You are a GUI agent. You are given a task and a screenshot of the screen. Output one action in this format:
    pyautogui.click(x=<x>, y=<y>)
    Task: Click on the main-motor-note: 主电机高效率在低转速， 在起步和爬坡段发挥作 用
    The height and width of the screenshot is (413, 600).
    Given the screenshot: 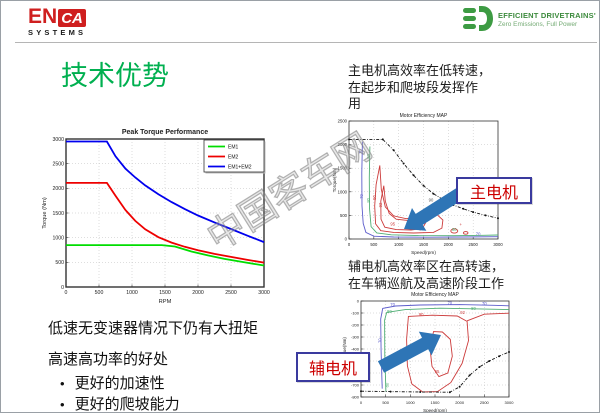 What is the action you would take?
    pyautogui.click(x=448, y=88)
    